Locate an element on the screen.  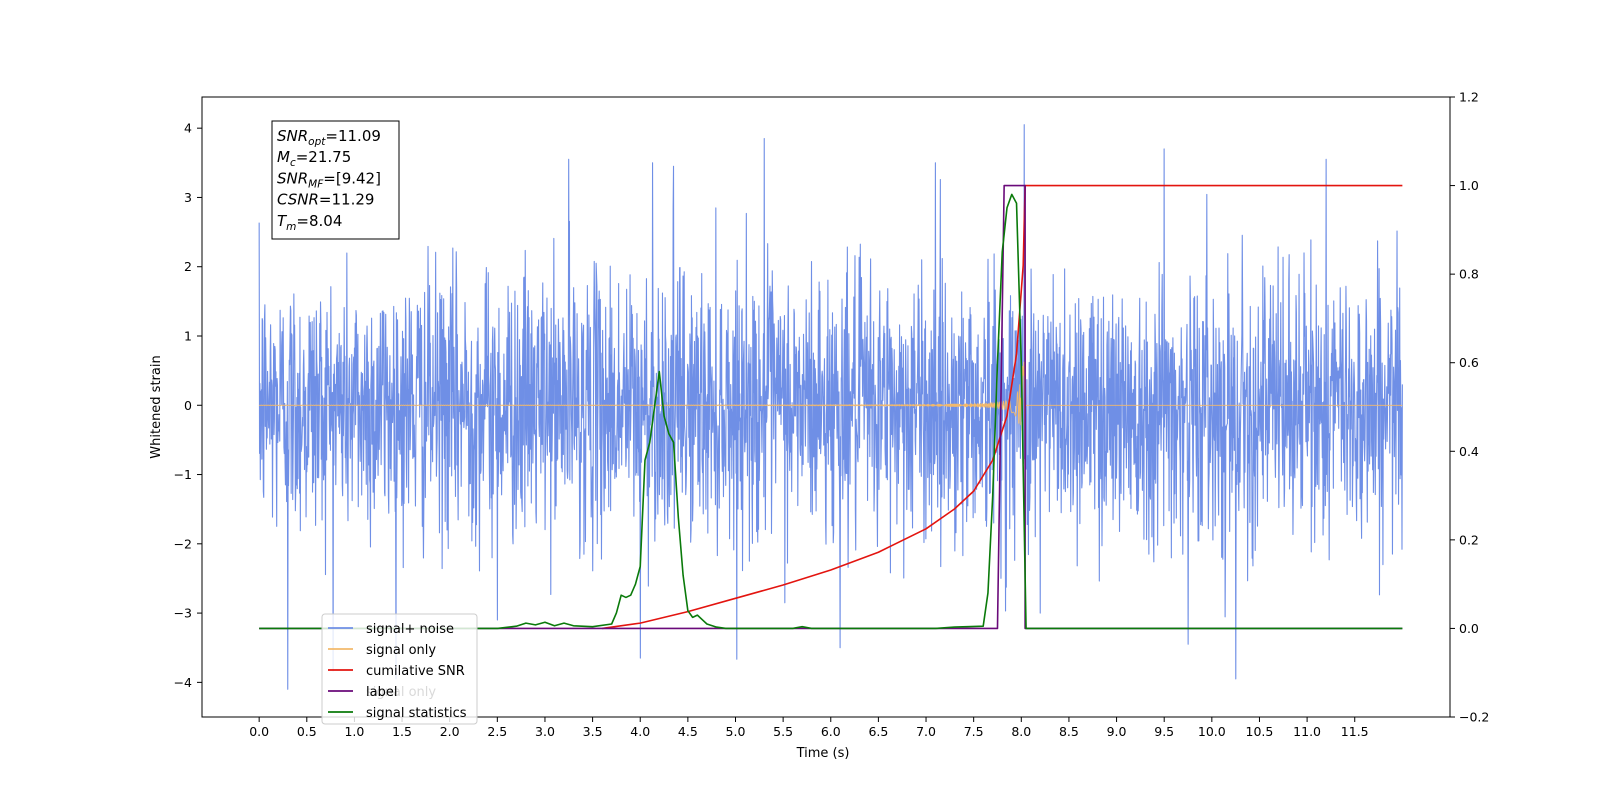
y2-tick-label: 0.8 is located at coordinates (1469, 274).